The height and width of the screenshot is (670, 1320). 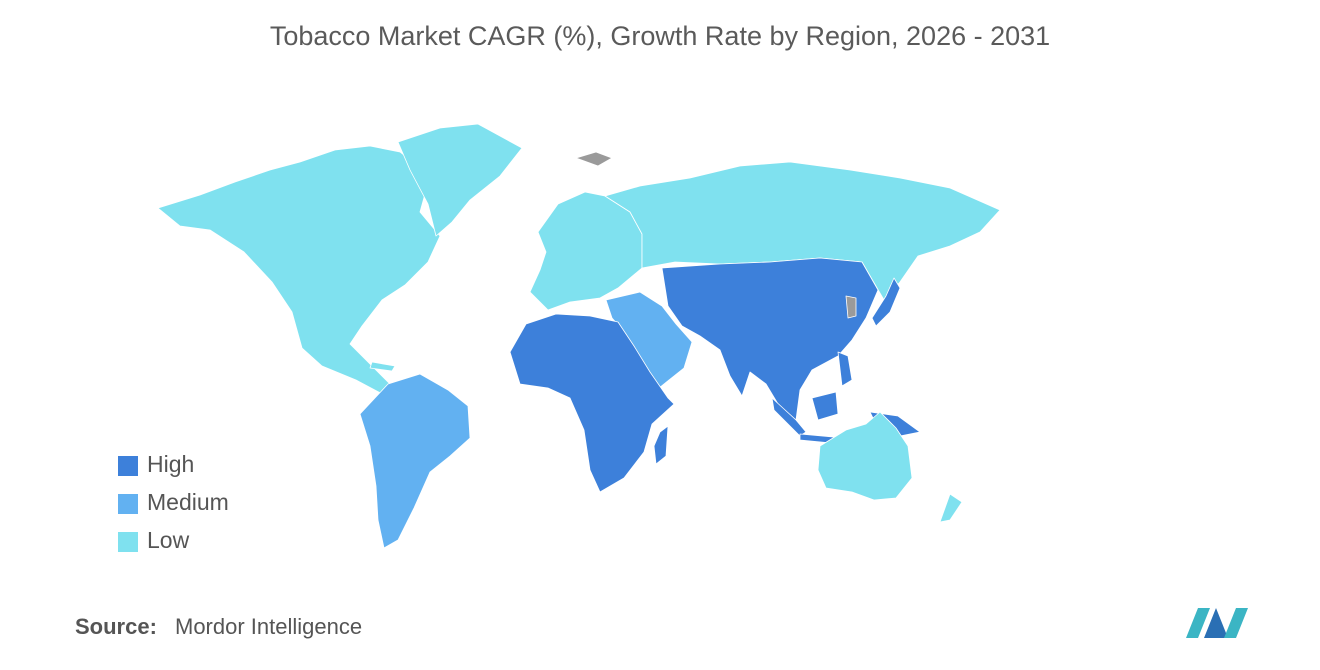 I want to click on madagascar, so click(x=661, y=445).